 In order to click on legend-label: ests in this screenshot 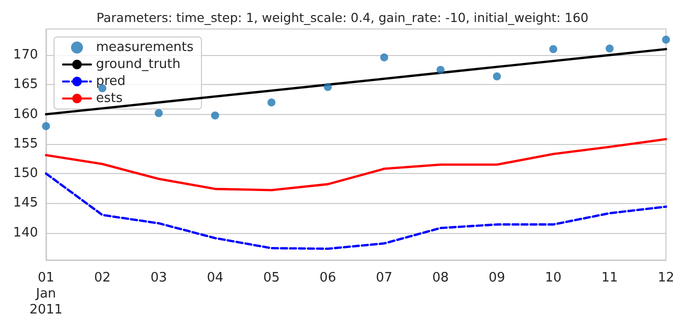, I will do `click(109, 98)`.